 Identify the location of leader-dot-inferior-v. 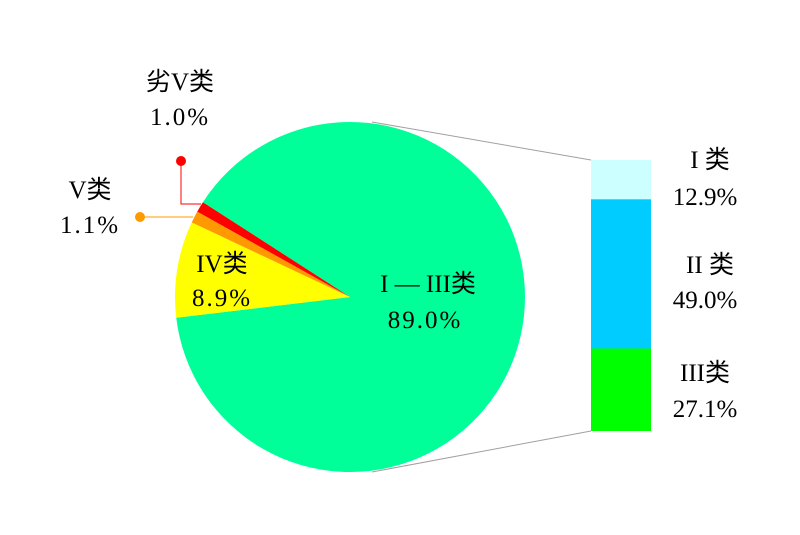
(181, 161).